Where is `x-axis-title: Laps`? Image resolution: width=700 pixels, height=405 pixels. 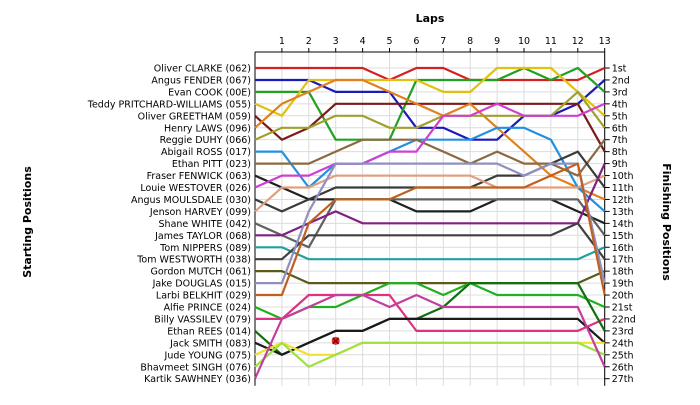
x-axis-title: Laps is located at coordinates (430, 18).